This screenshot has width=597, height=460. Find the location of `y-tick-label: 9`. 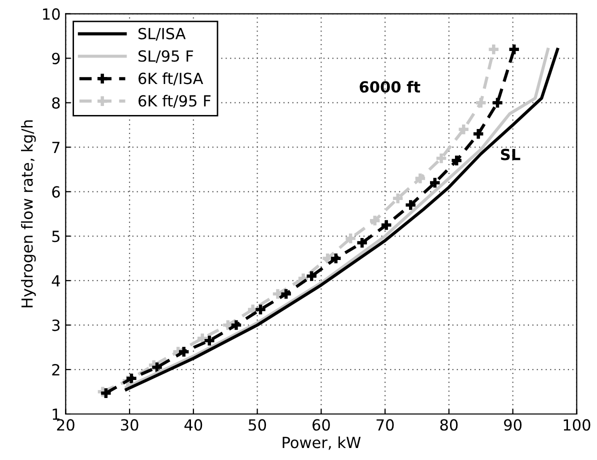

y-tick-label: 9 is located at coordinates (56, 58).